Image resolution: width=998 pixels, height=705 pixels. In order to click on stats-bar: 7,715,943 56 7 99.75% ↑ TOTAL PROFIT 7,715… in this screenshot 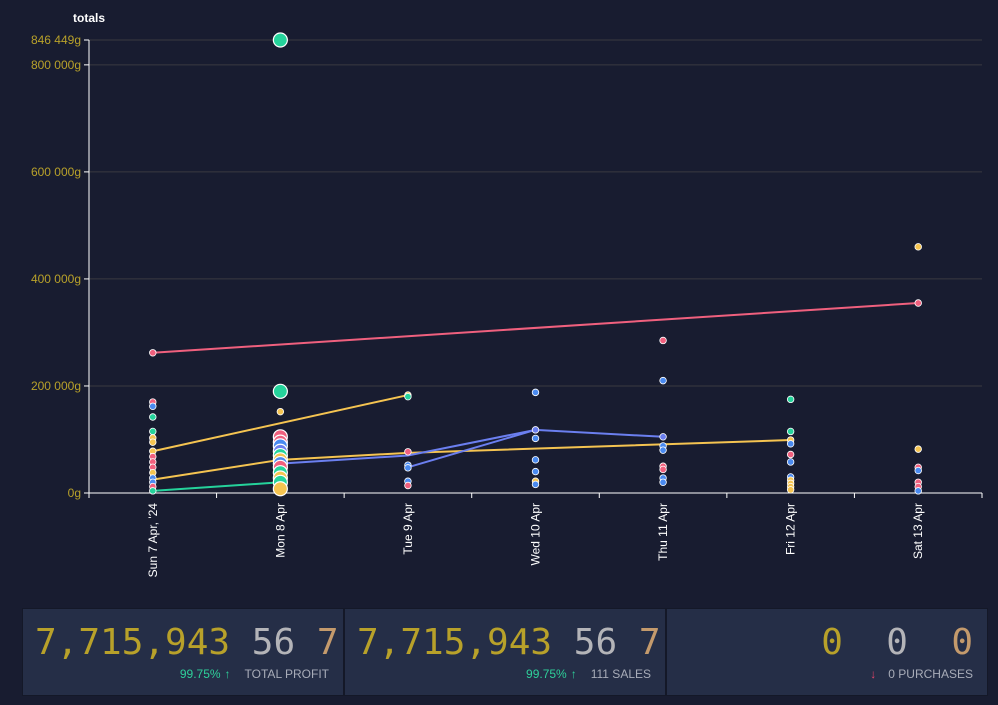, I will do `click(505, 652)`.